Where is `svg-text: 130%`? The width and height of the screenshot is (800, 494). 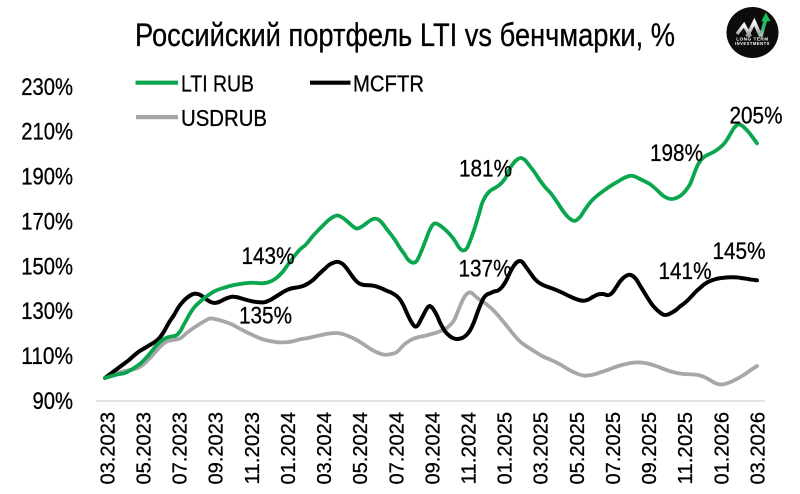
svg-text: 130% is located at coordinates (47, 311).